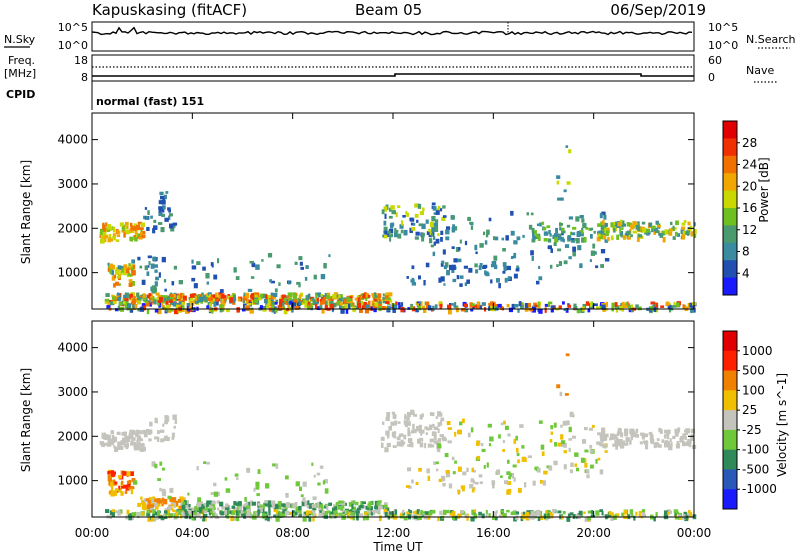 This screenshot has height=554, width=800. What do you see at coordinates (749, 410) in the screenshot?
I see `colorbar-tick-label: 25` at bounding box center [749, 410].